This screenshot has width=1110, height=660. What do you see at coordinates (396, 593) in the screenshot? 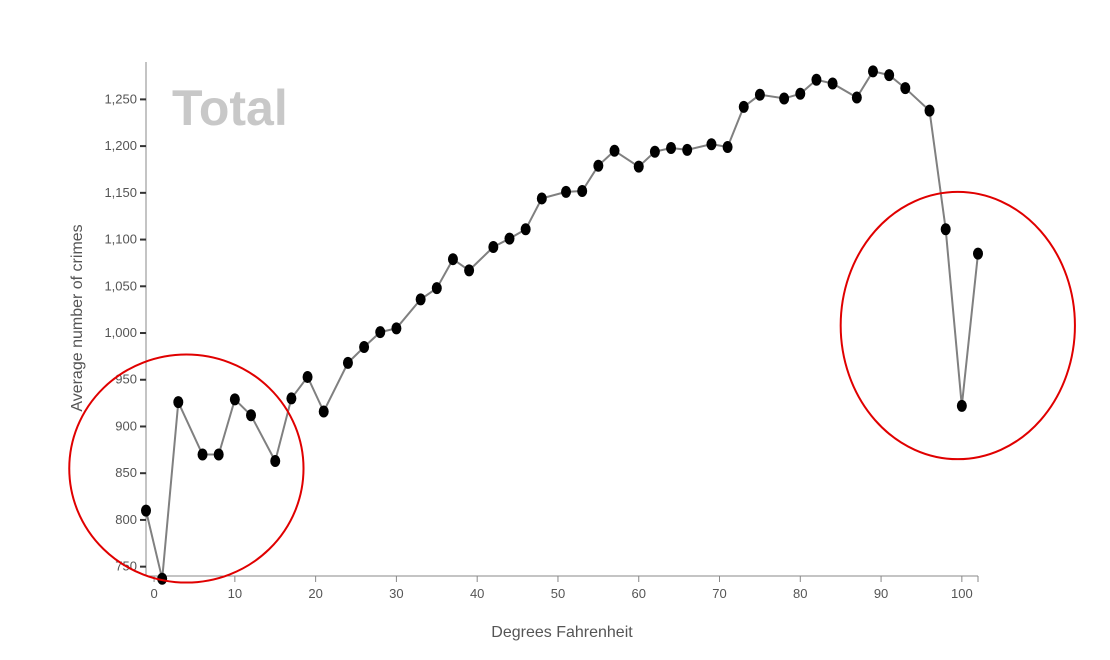
I see `x-tick-label: 30` at bounding box center [396, 593].